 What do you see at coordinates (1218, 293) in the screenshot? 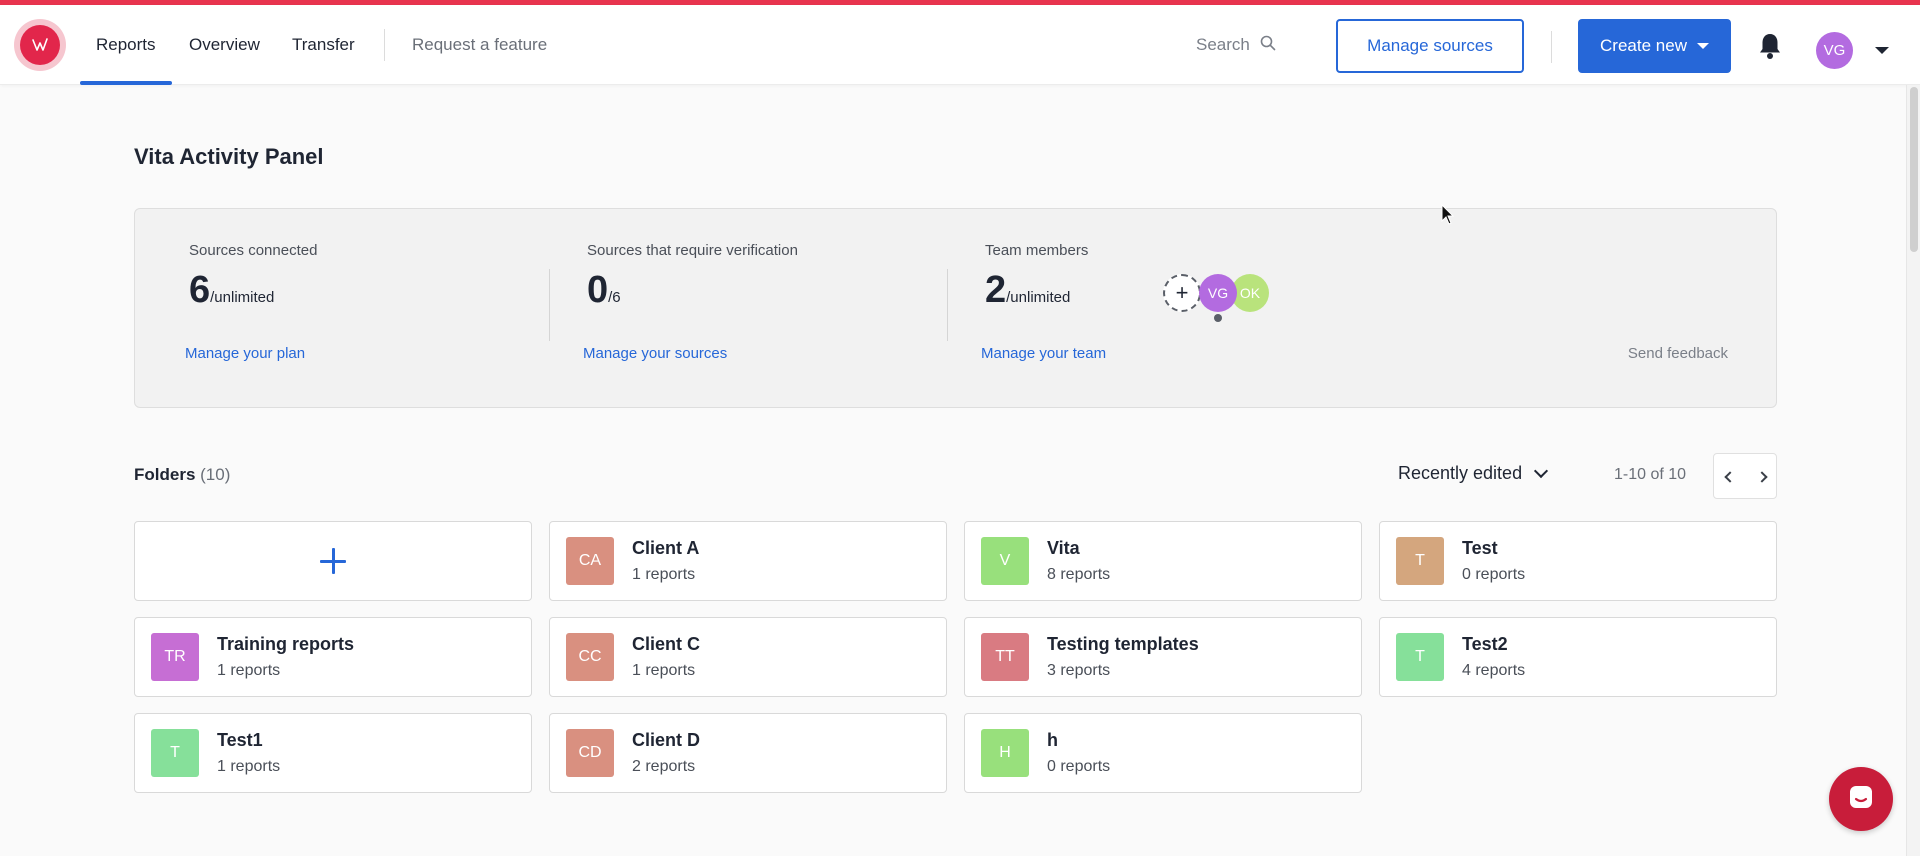
I see `member-avatar: VG` at bounding box center [1218, 293].